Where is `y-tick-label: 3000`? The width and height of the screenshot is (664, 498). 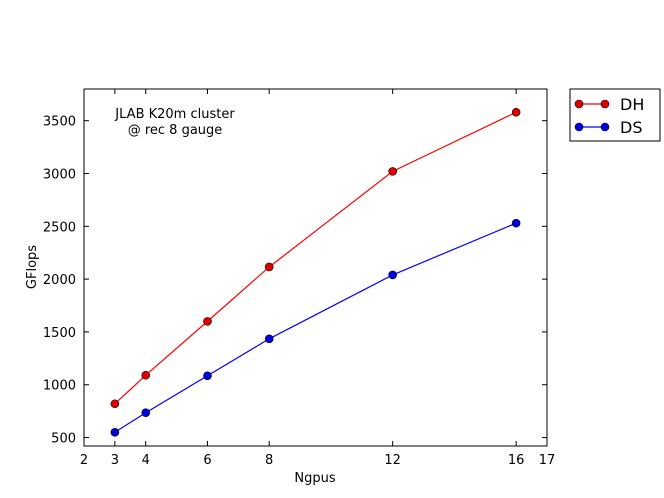 y-tick-label: 3000 is located at coordinates (59, 174).